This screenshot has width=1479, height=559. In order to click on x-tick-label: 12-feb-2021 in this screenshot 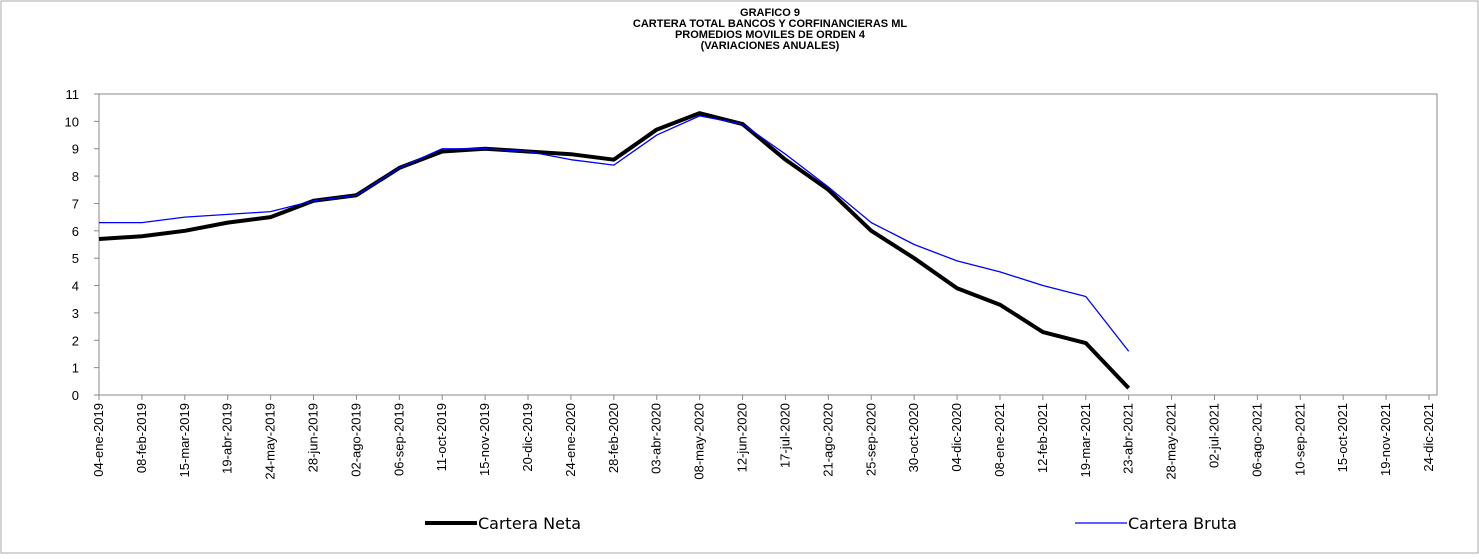, I will do `click(1042, 438)`.